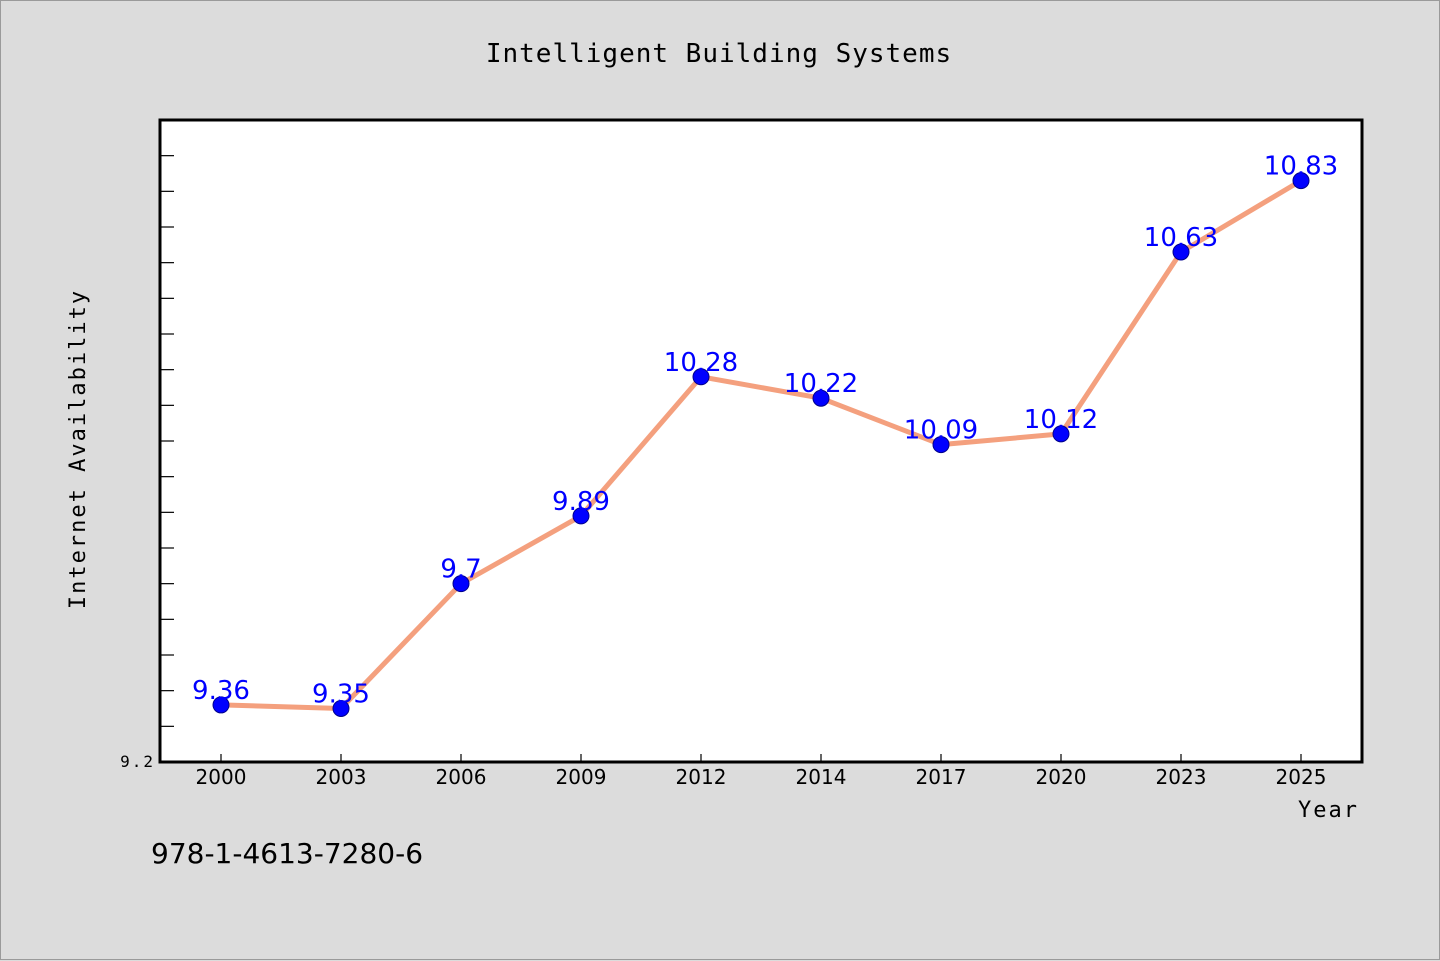 This screenshot has width=1440, height=961. I want to click on data-label: 10.83, so click(1301, 167).